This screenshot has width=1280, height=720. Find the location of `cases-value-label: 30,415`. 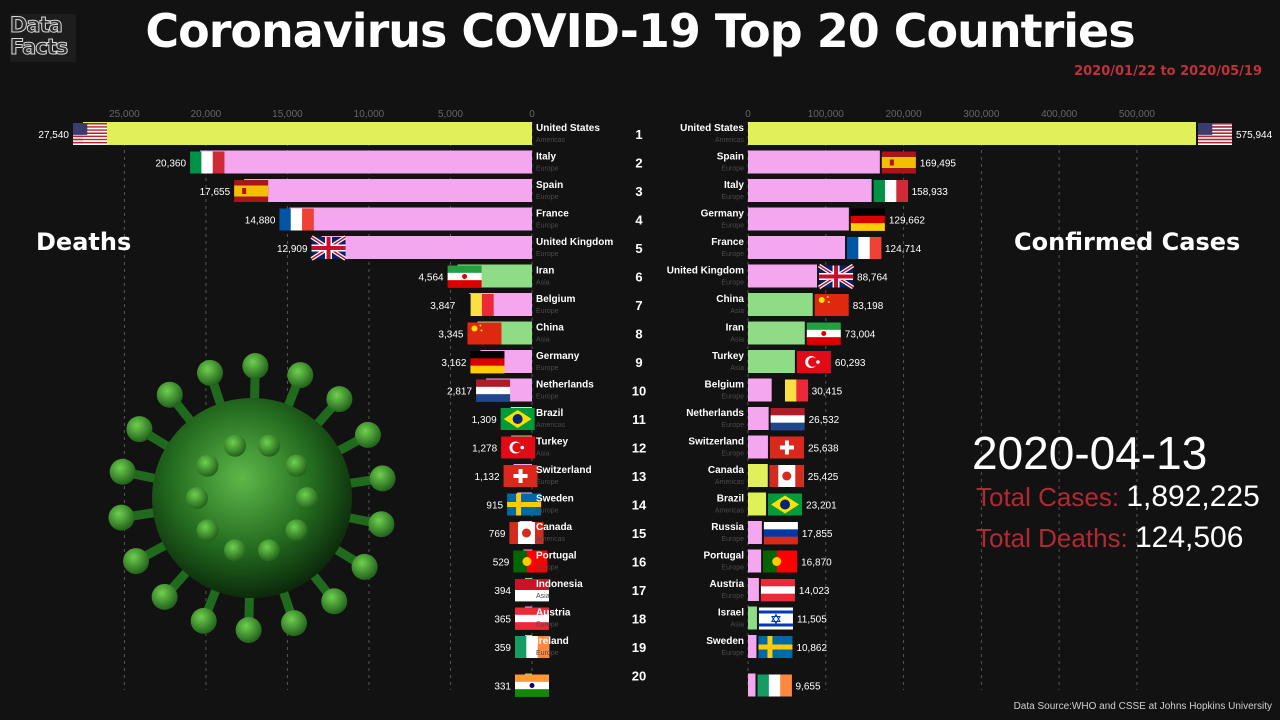

cases-value-label: 30,415 is located at coordinates (827, 392).